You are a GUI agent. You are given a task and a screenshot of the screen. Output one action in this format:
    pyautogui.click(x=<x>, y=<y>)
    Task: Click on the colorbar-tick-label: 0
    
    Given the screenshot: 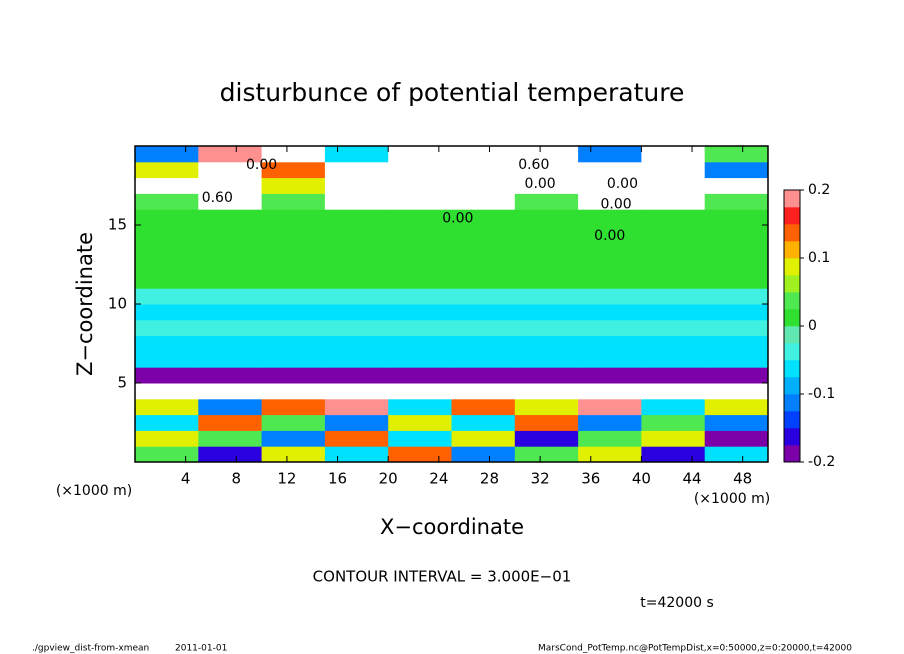 What is the action you would take?
    pyautogui.click(x=812, y=326)
    